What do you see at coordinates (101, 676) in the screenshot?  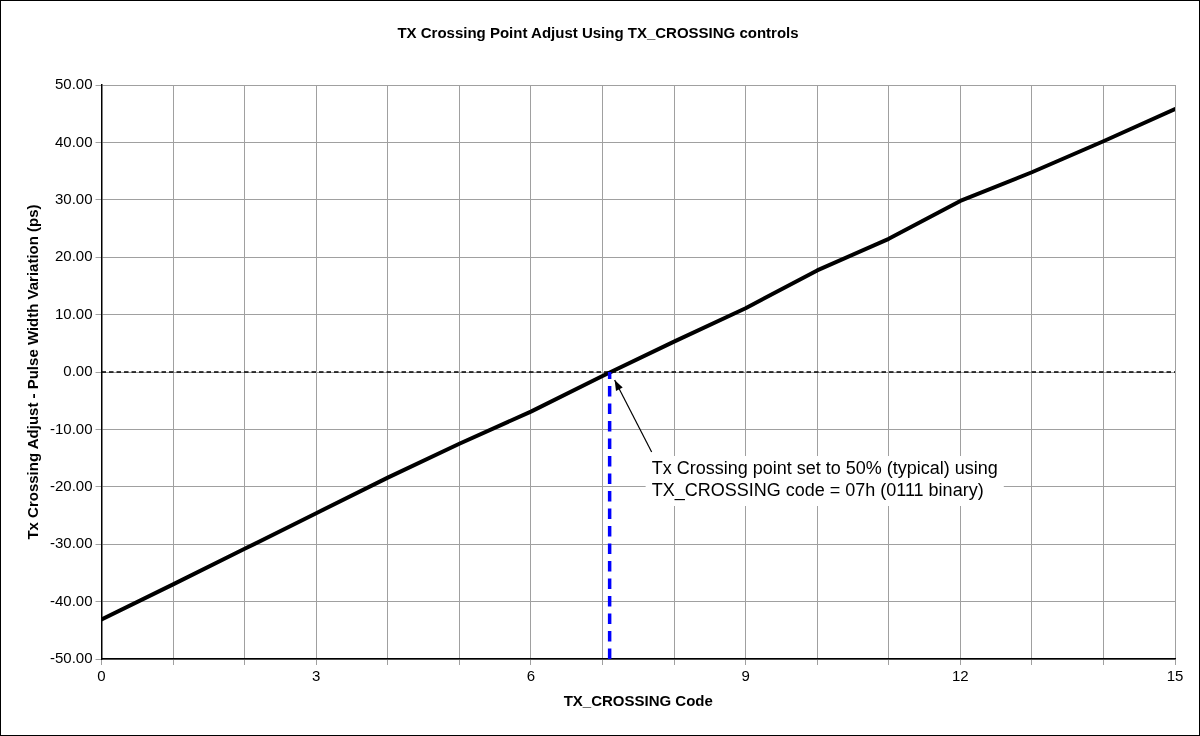 I see `x-tick-label: 0` at bounding box center [101, 676].